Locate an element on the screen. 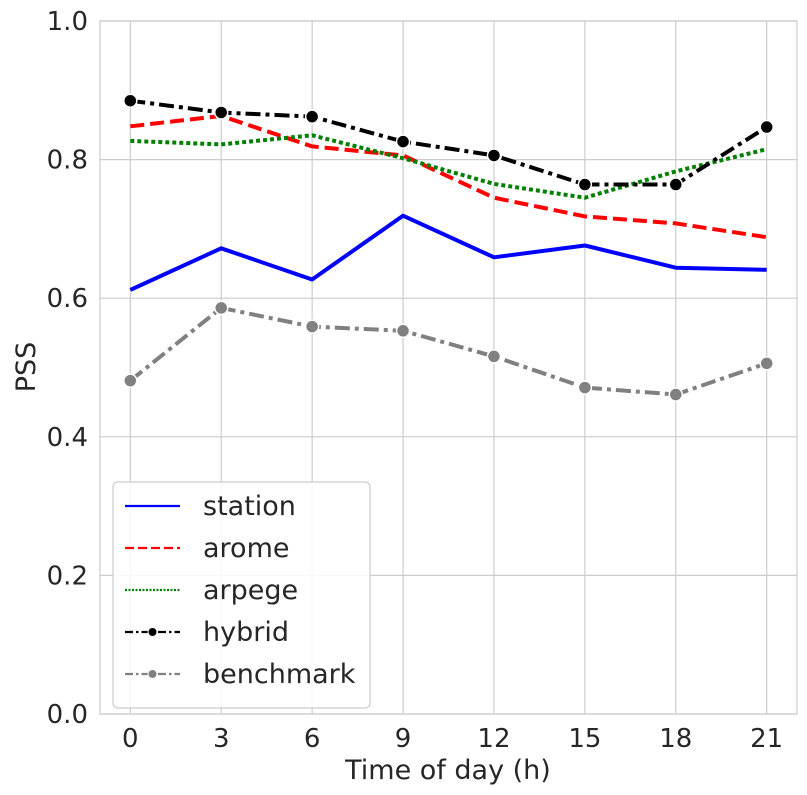  series-arome is located at coordinates (449, 176).